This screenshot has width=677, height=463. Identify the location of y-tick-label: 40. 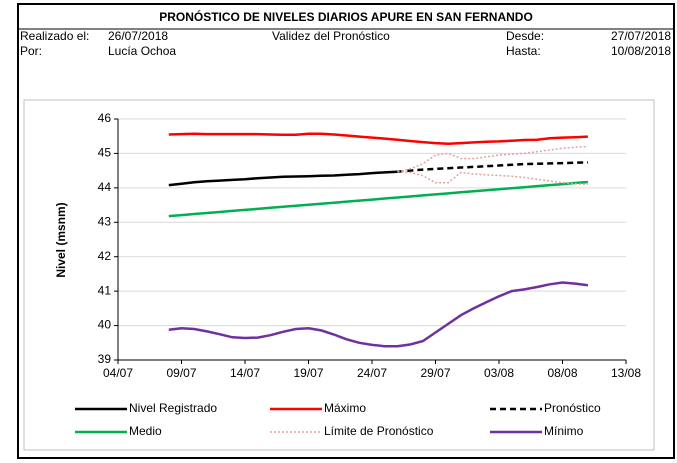
(105, 325).